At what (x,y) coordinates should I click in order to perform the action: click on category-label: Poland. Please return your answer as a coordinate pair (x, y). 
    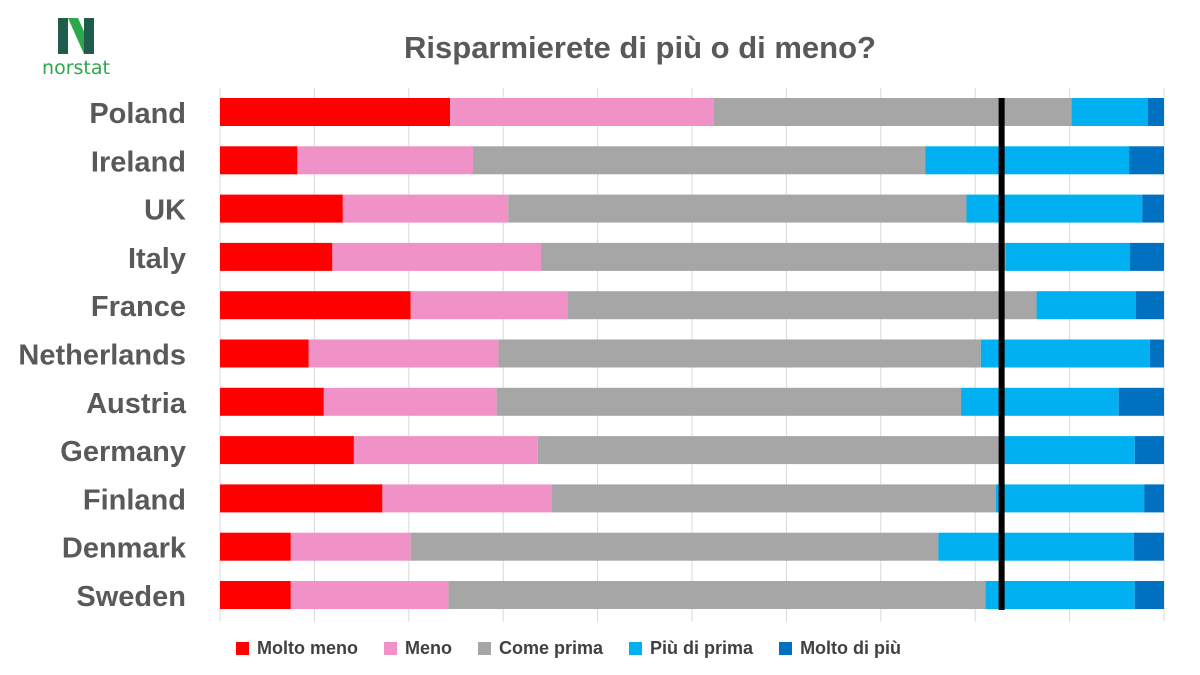
    Looking at the image, I should click on (137, 114).